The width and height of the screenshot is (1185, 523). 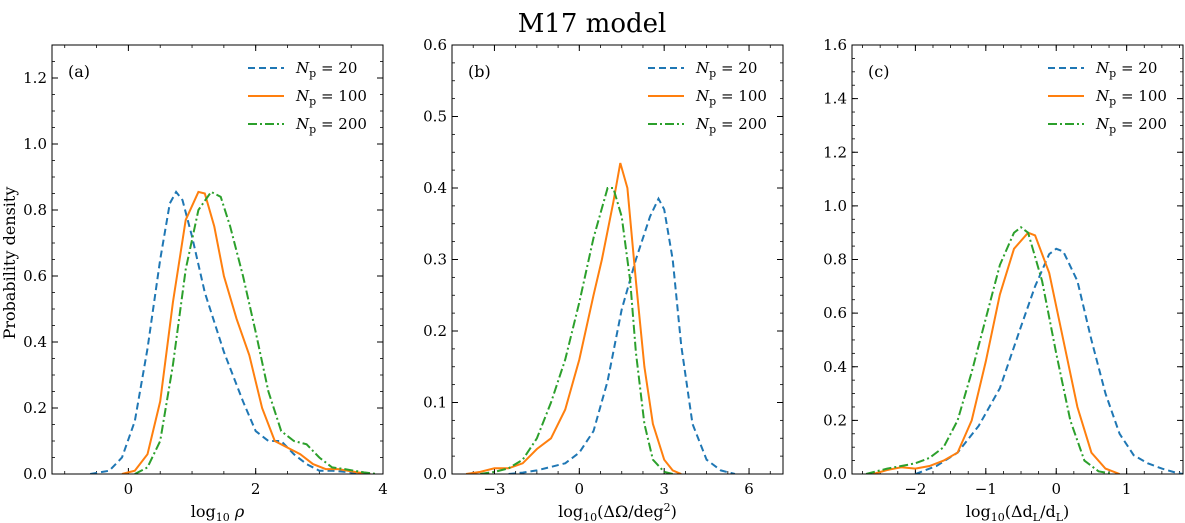 I want to click on x-axis-label: log10(ΔdL/dL), so click(x=1018, y=512).